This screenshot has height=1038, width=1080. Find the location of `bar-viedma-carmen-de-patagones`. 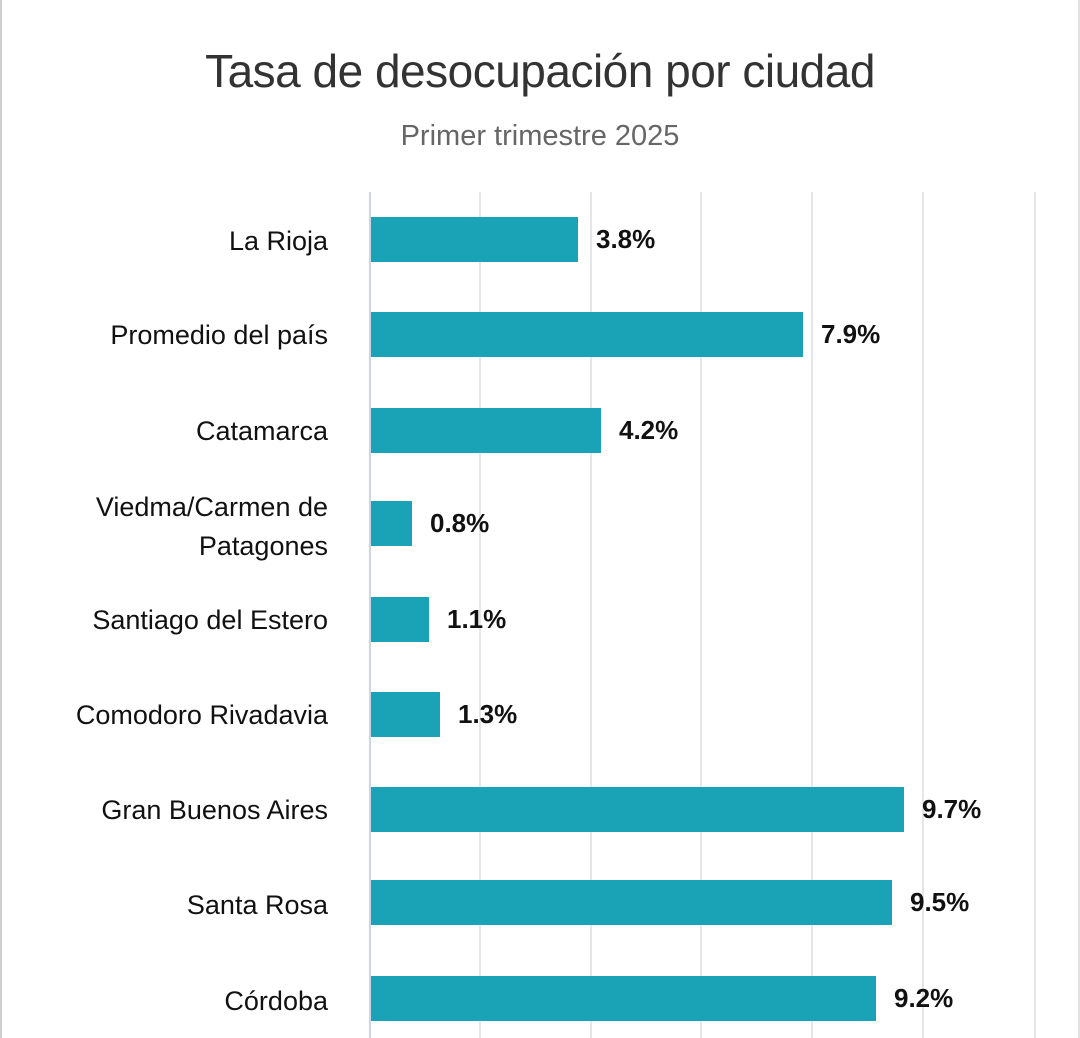

bar-viedma-carmen-de-patagones is located at coordinates (391, 523).